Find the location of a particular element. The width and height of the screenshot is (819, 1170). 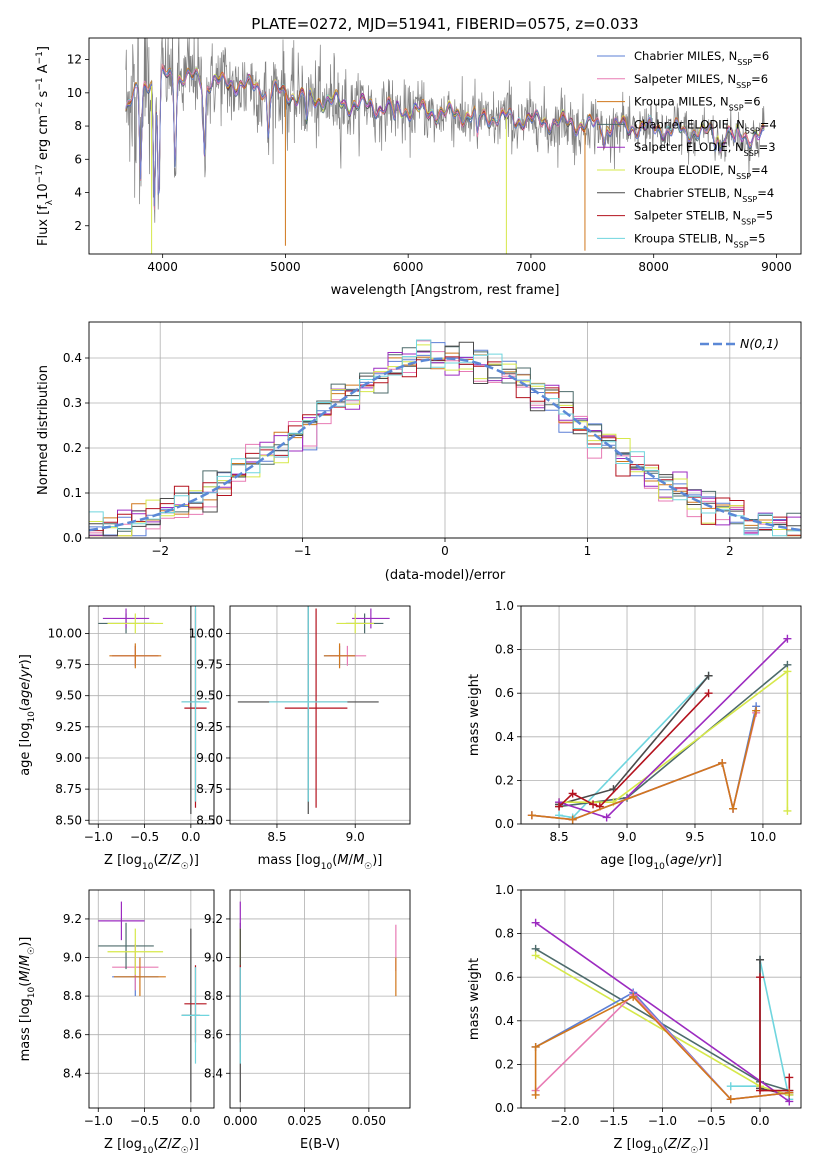

plot-area-massweight-vs-Z is located at coordinates (662, 1012).